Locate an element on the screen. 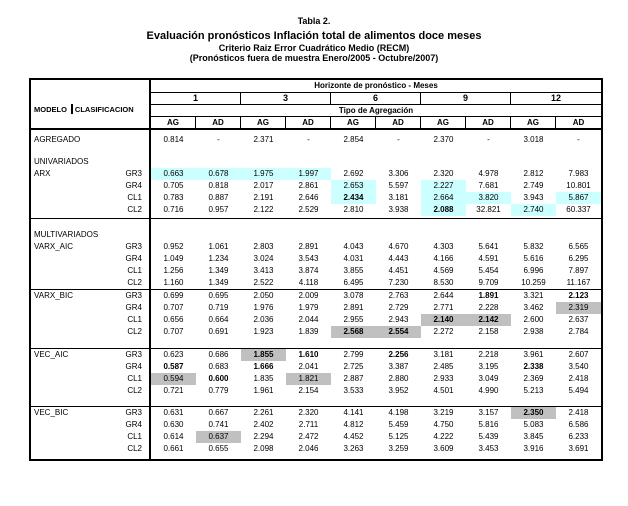 This screenshot has width=628, height=506. value-cell: 9.709 is located at coordinates (488, 282).